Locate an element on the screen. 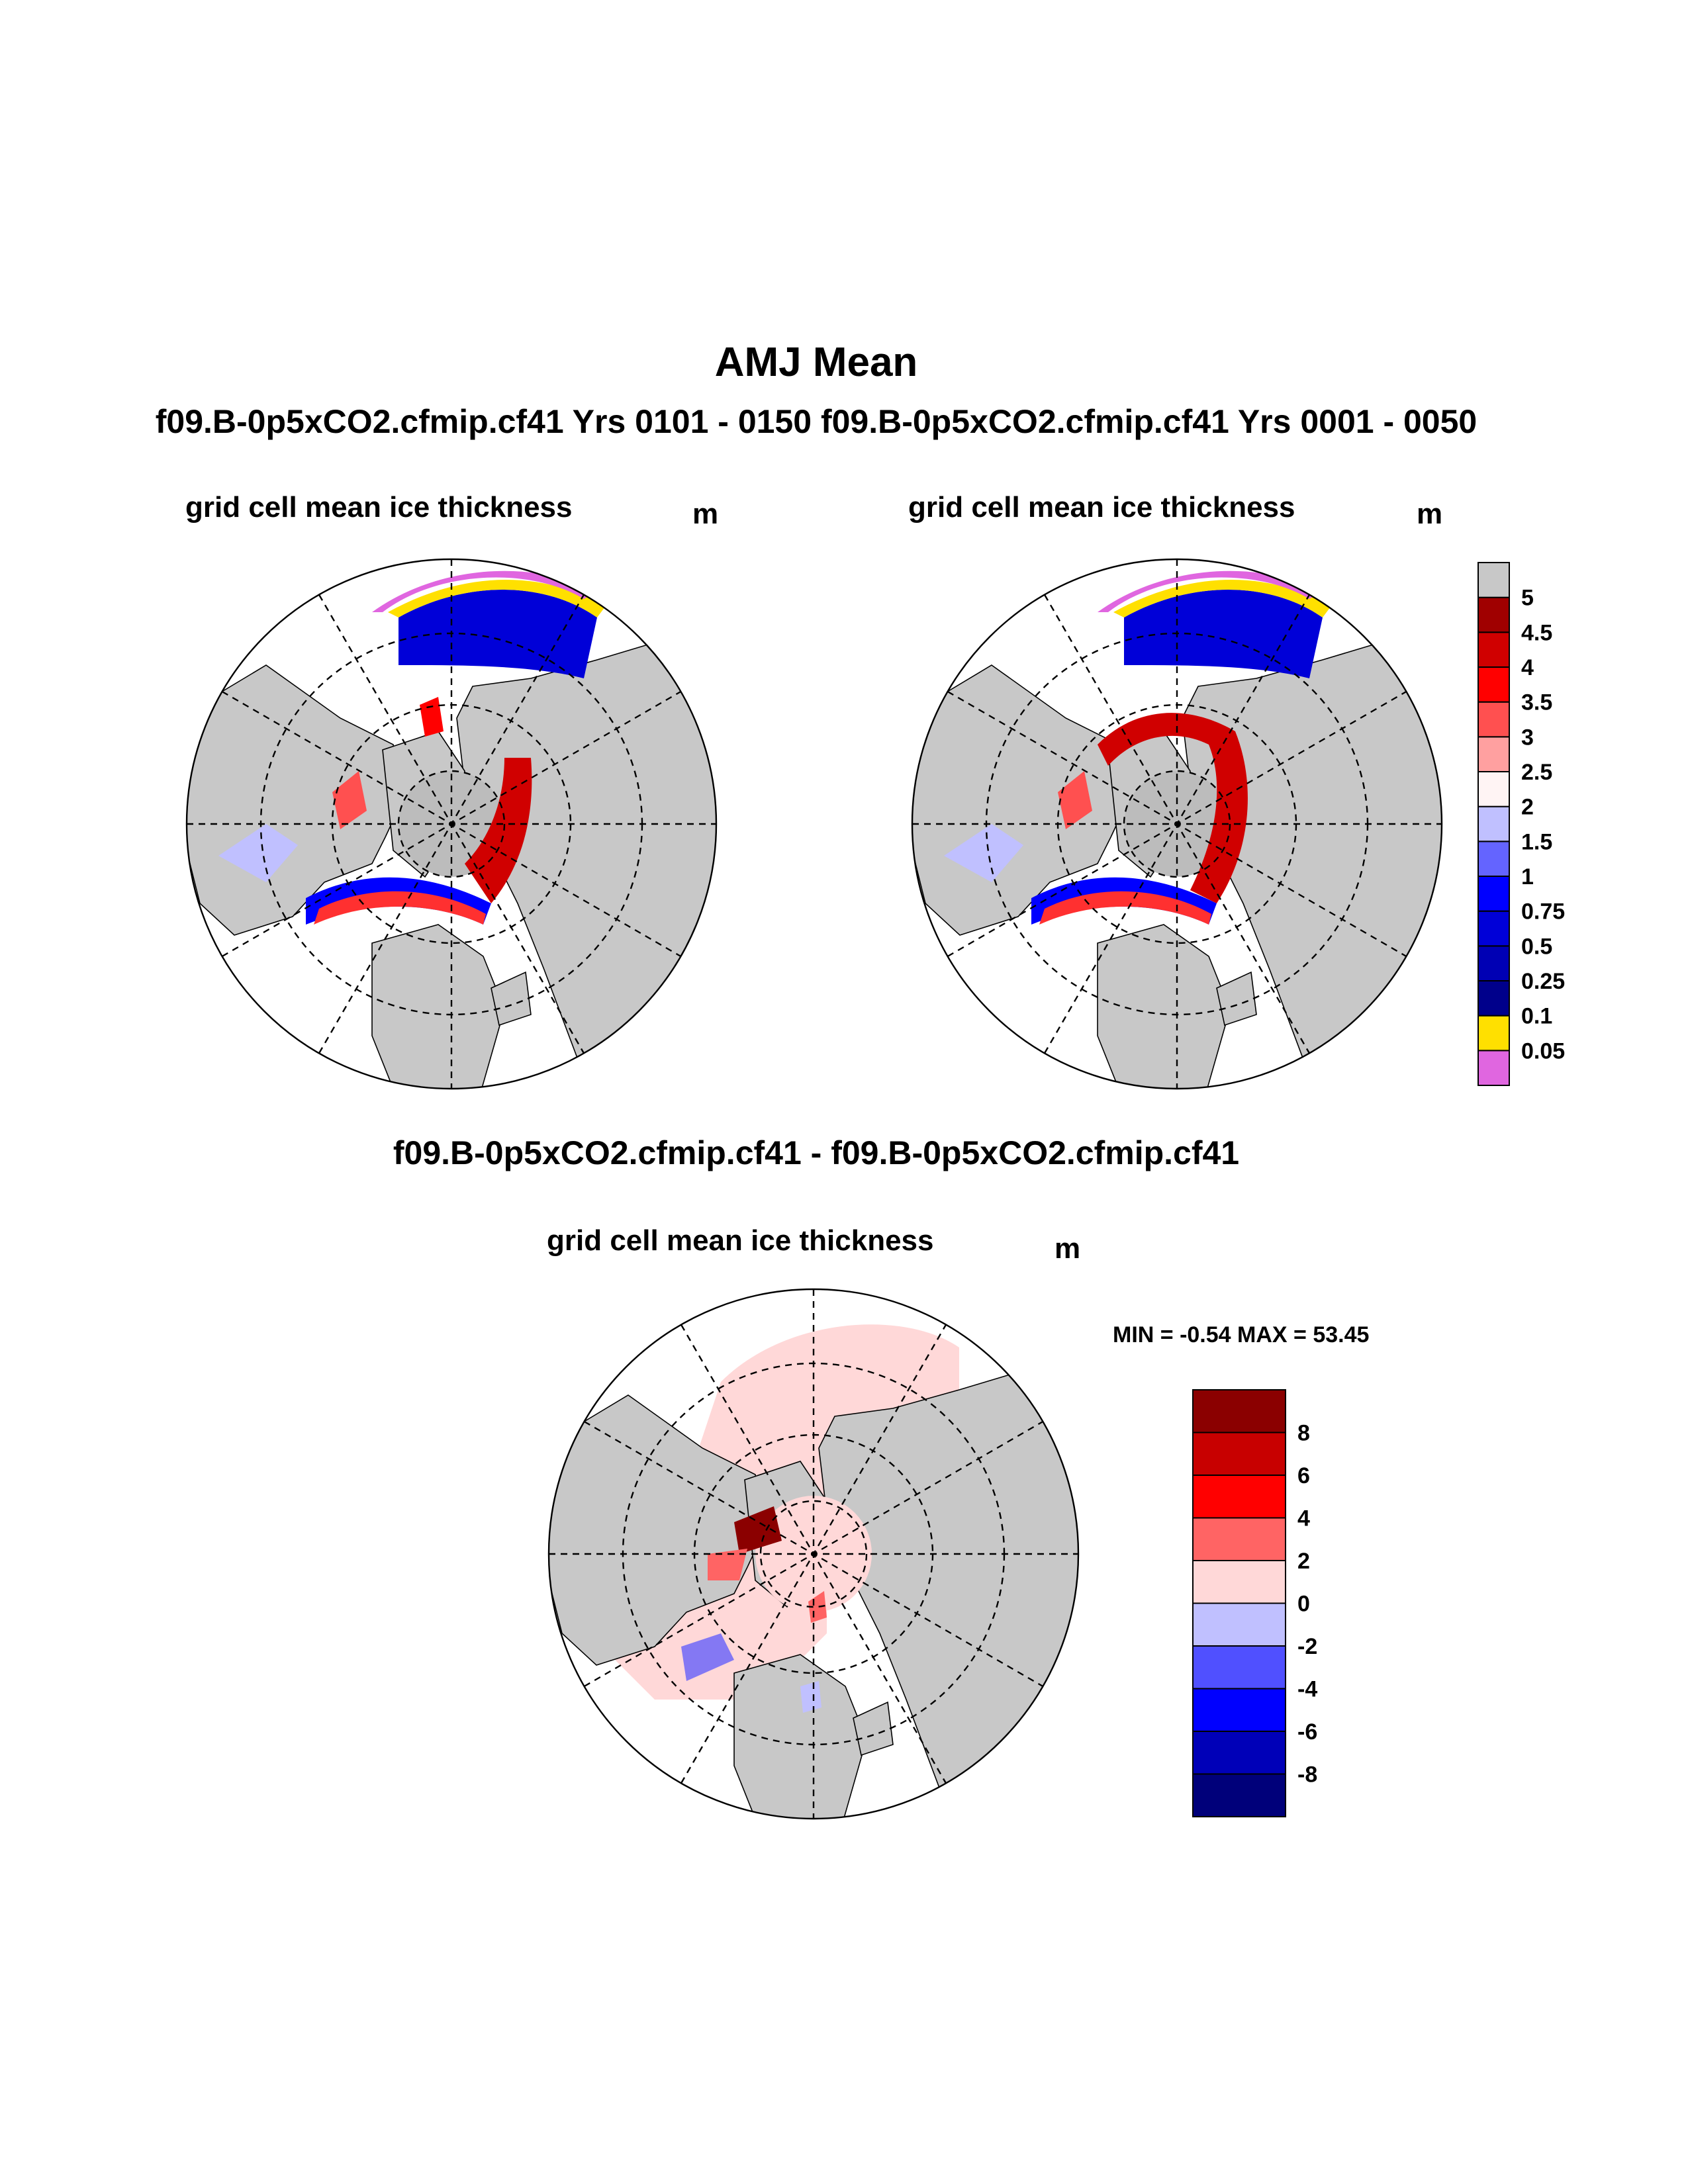 The height and width of the screenshot is (2184, 1688). thickness-colorbar-tick-label: 1.5 is located at coordinates (1536, 842).